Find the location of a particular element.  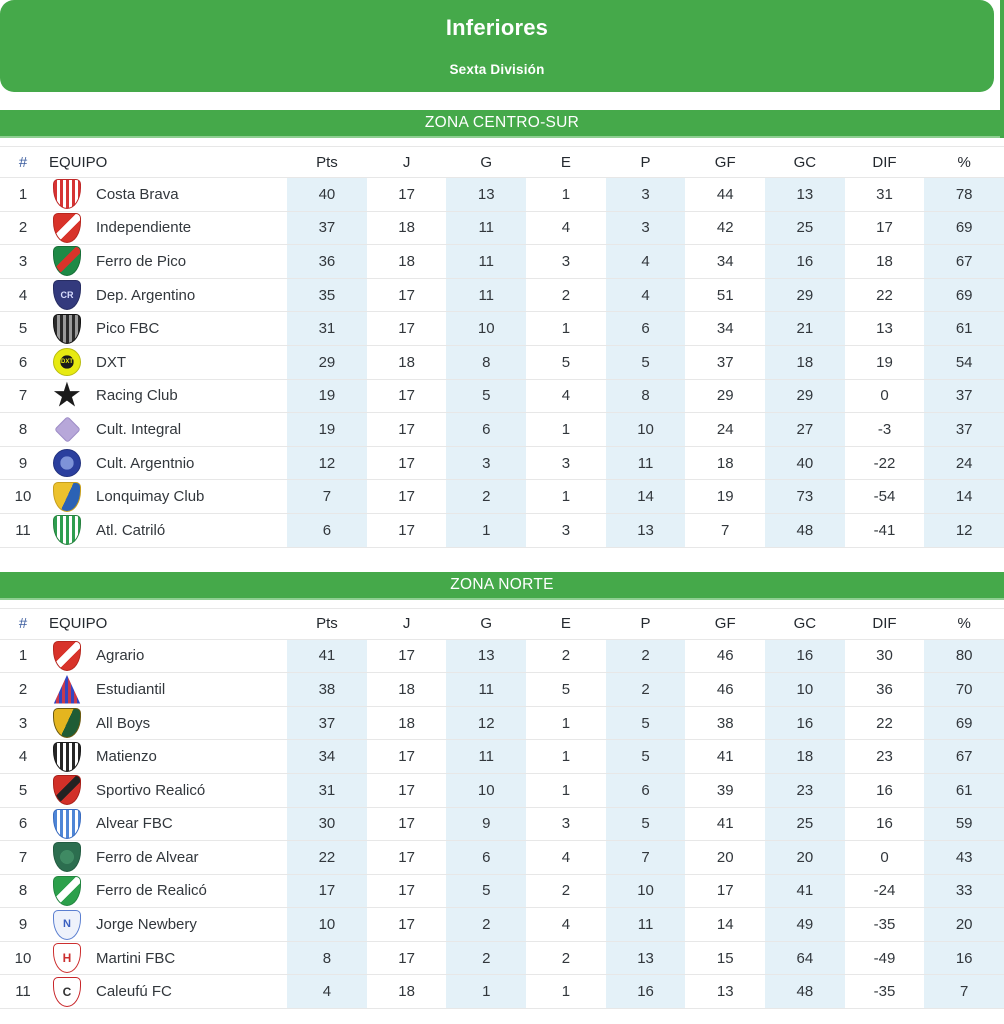

stat-cell: 46 is located at coordinates (725, 656).